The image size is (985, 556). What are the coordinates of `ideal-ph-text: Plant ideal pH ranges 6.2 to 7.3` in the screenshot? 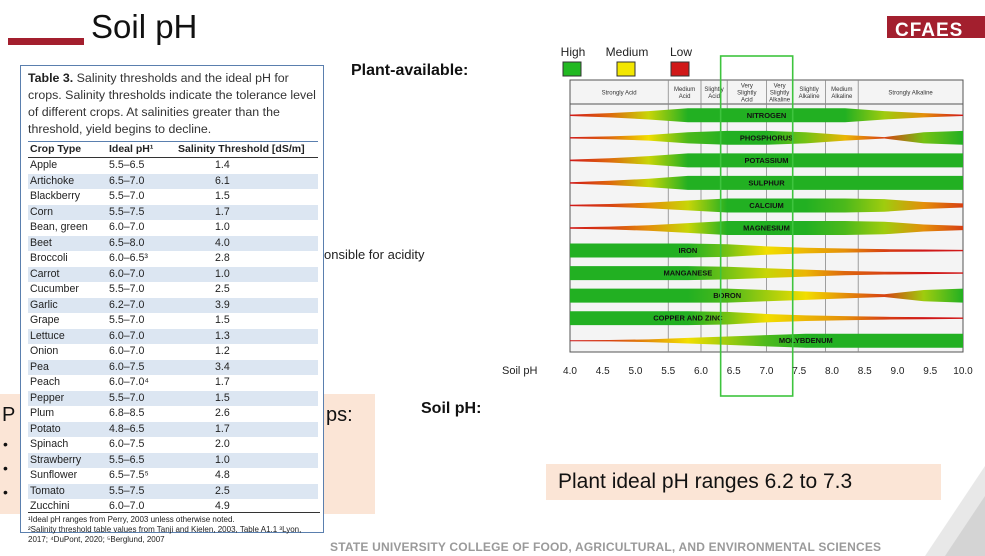 It's located at (705, 481).